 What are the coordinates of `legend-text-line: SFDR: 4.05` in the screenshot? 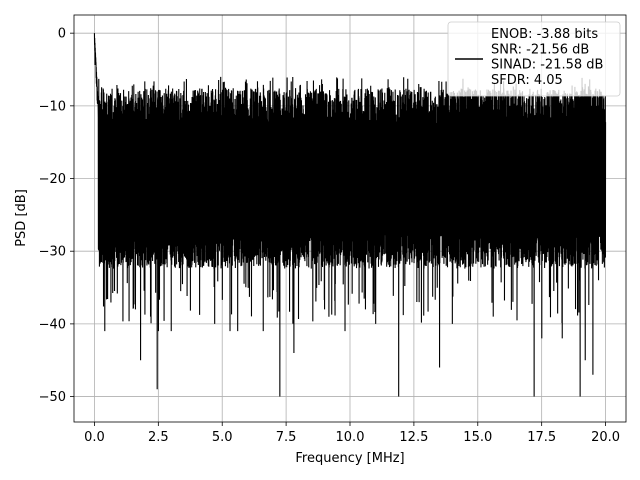 It's located at (527, 80).